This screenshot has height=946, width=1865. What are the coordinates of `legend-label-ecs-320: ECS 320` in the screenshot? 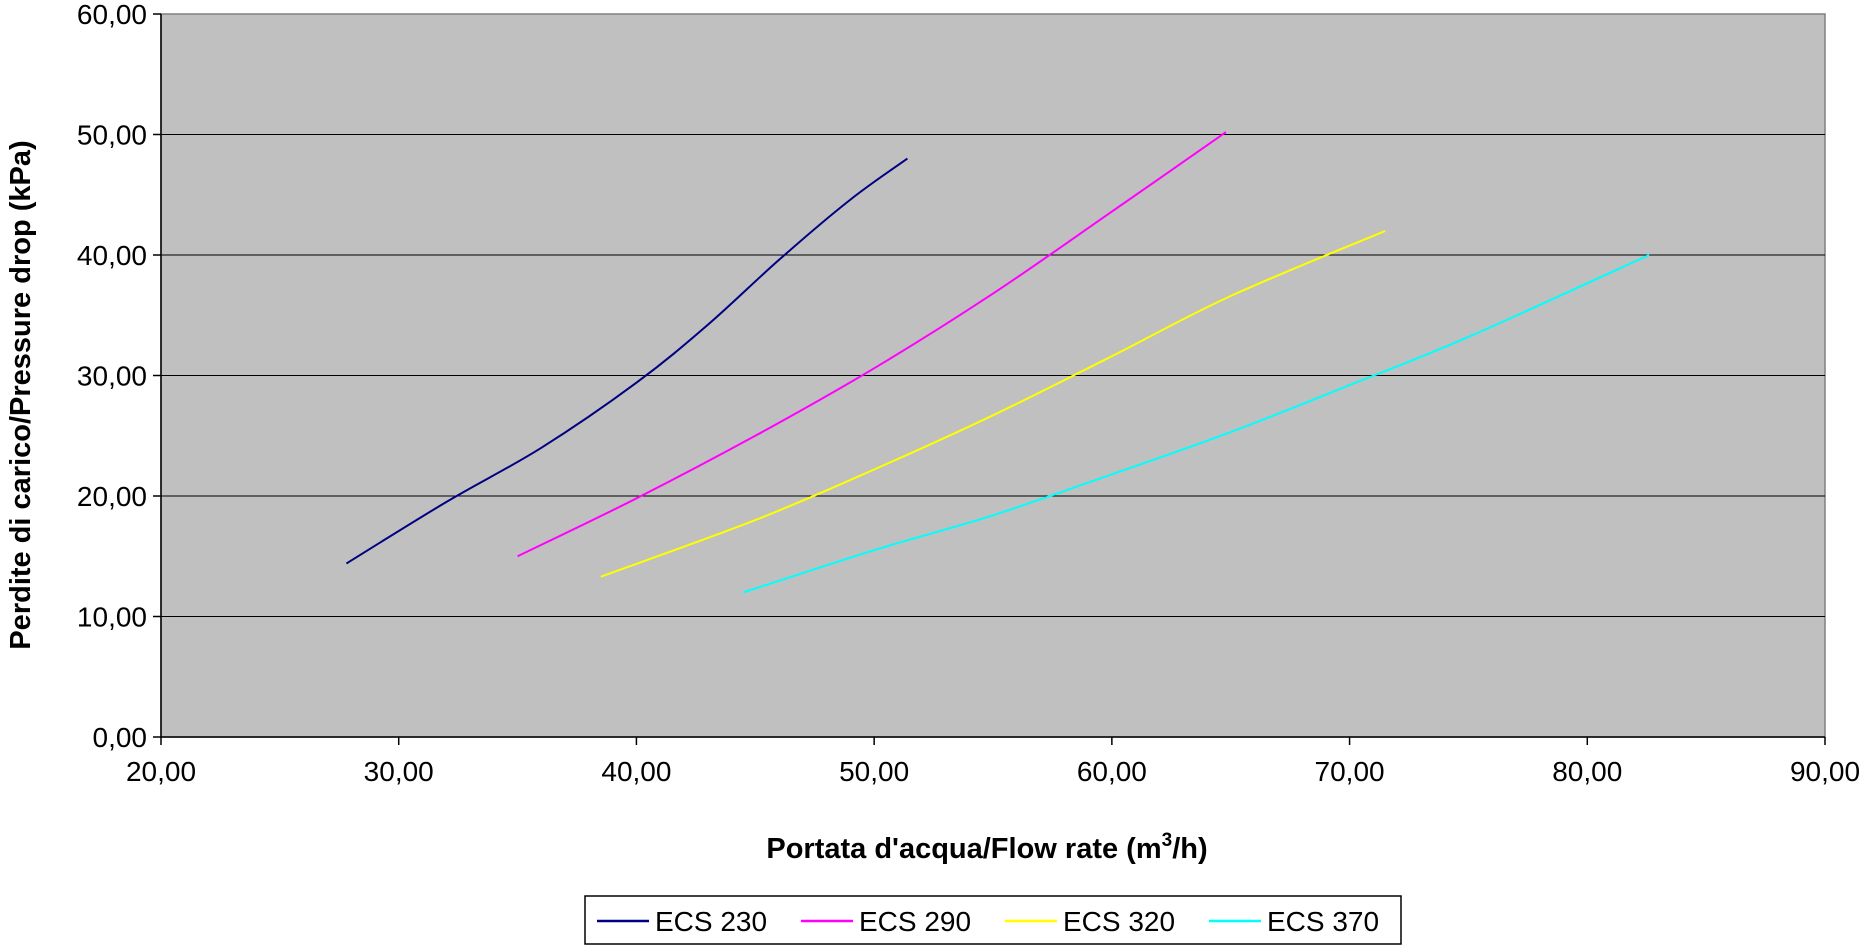 It's located at (1119, 921).